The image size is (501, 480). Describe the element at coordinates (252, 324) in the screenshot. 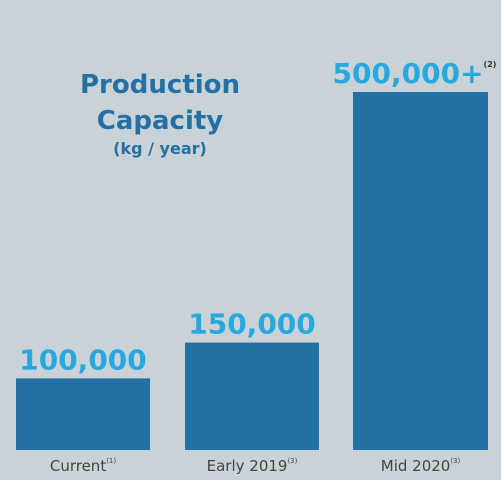

I see `data-label-2: 150,000` at that location.